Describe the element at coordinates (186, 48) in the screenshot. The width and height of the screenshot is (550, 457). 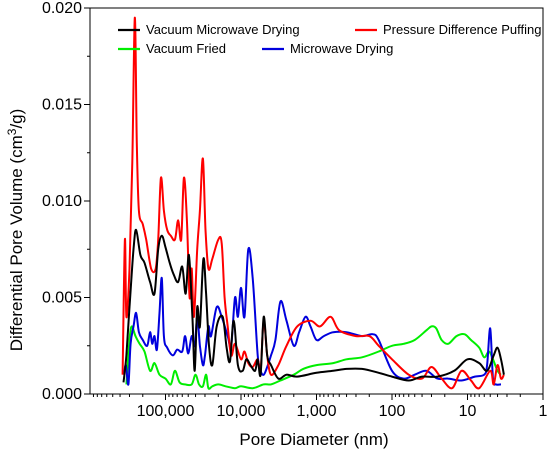
I see `legend-label-vacuum-fried: Vacuum Fried` at that location.